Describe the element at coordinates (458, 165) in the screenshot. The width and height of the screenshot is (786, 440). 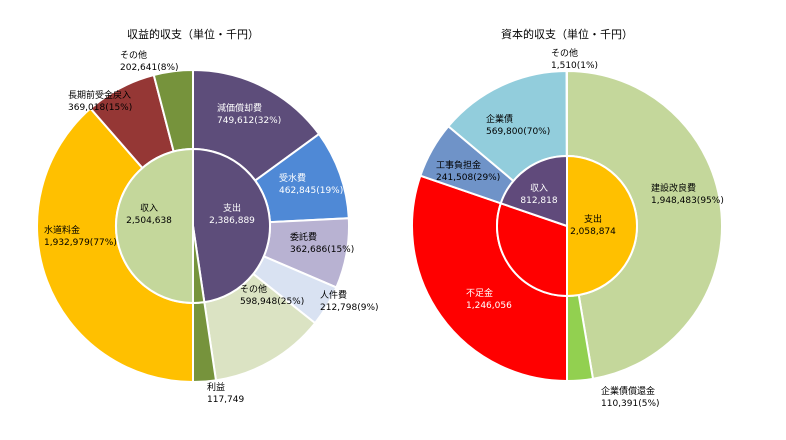
I see `chart2-outer-label-3: 工事負担金` at that location.